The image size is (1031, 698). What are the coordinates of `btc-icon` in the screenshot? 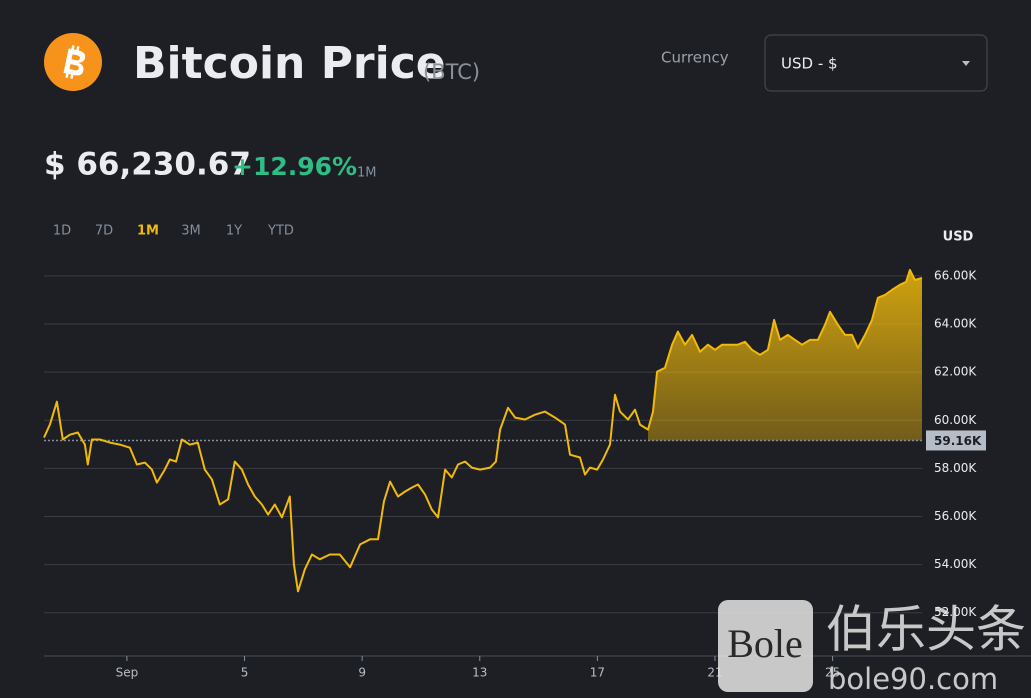 It's located at (73, 62).